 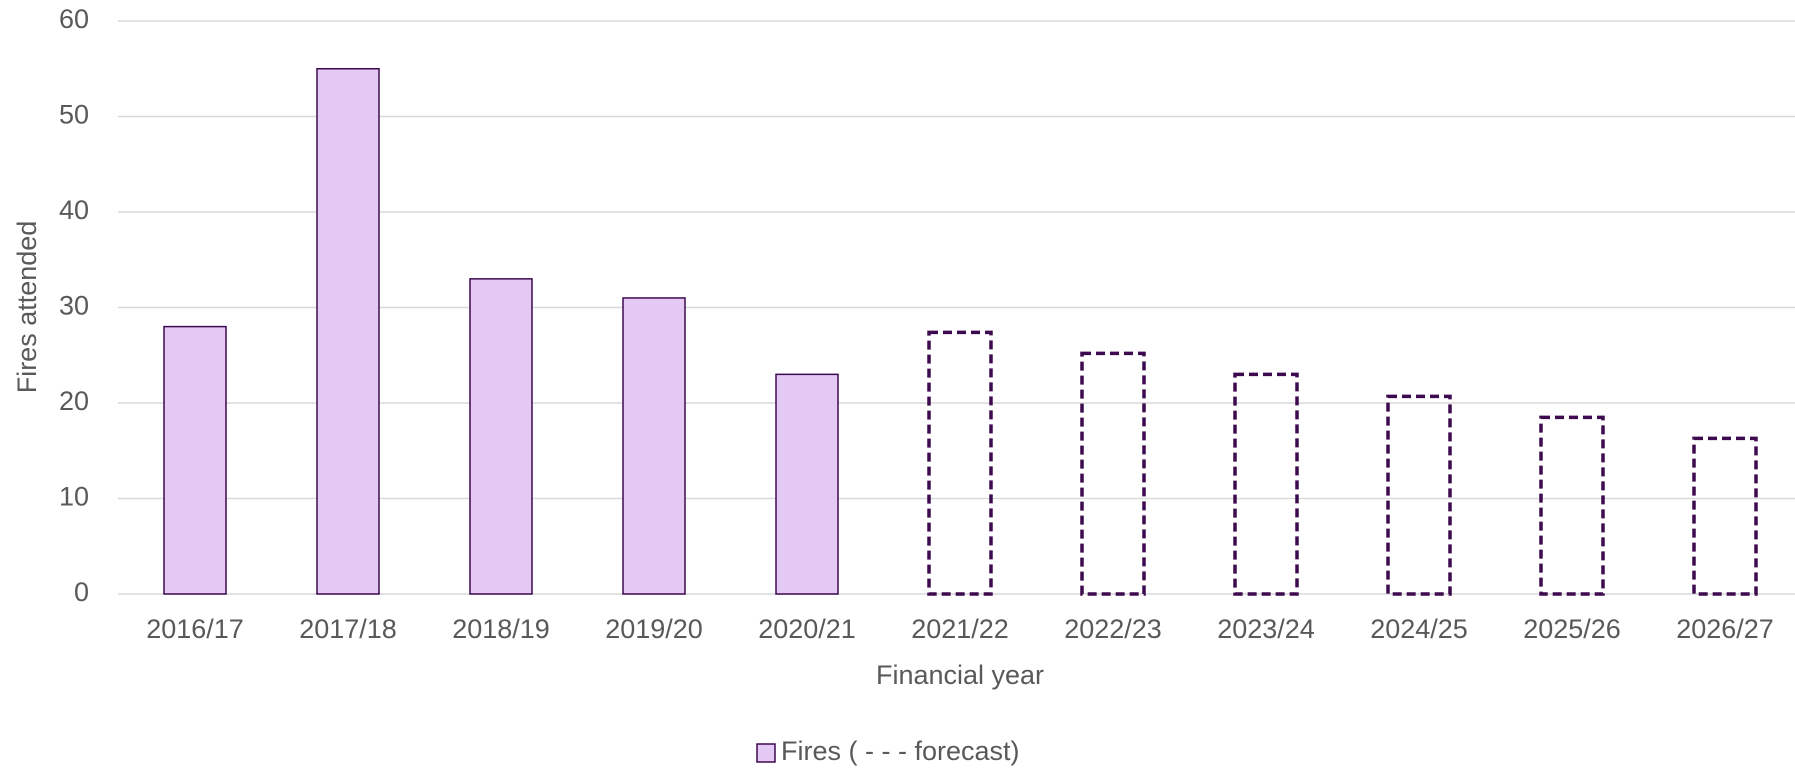 What do you see at coordinates (807, 629) in the screenshot?
I see `x-tick-label: 2020/21` at bounding box center [807, 629].